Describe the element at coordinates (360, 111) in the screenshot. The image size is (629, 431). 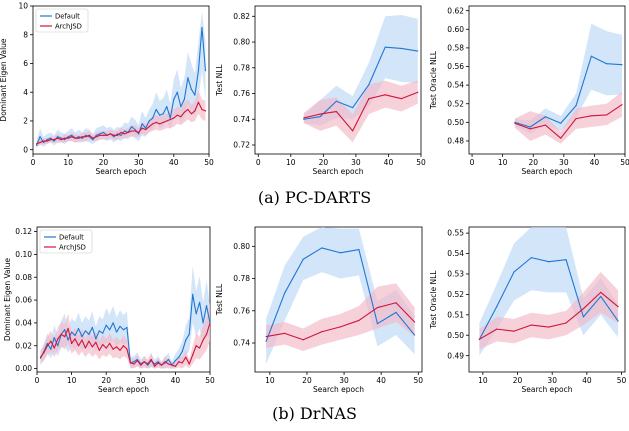
I see `series-line-archjsd` at that location.